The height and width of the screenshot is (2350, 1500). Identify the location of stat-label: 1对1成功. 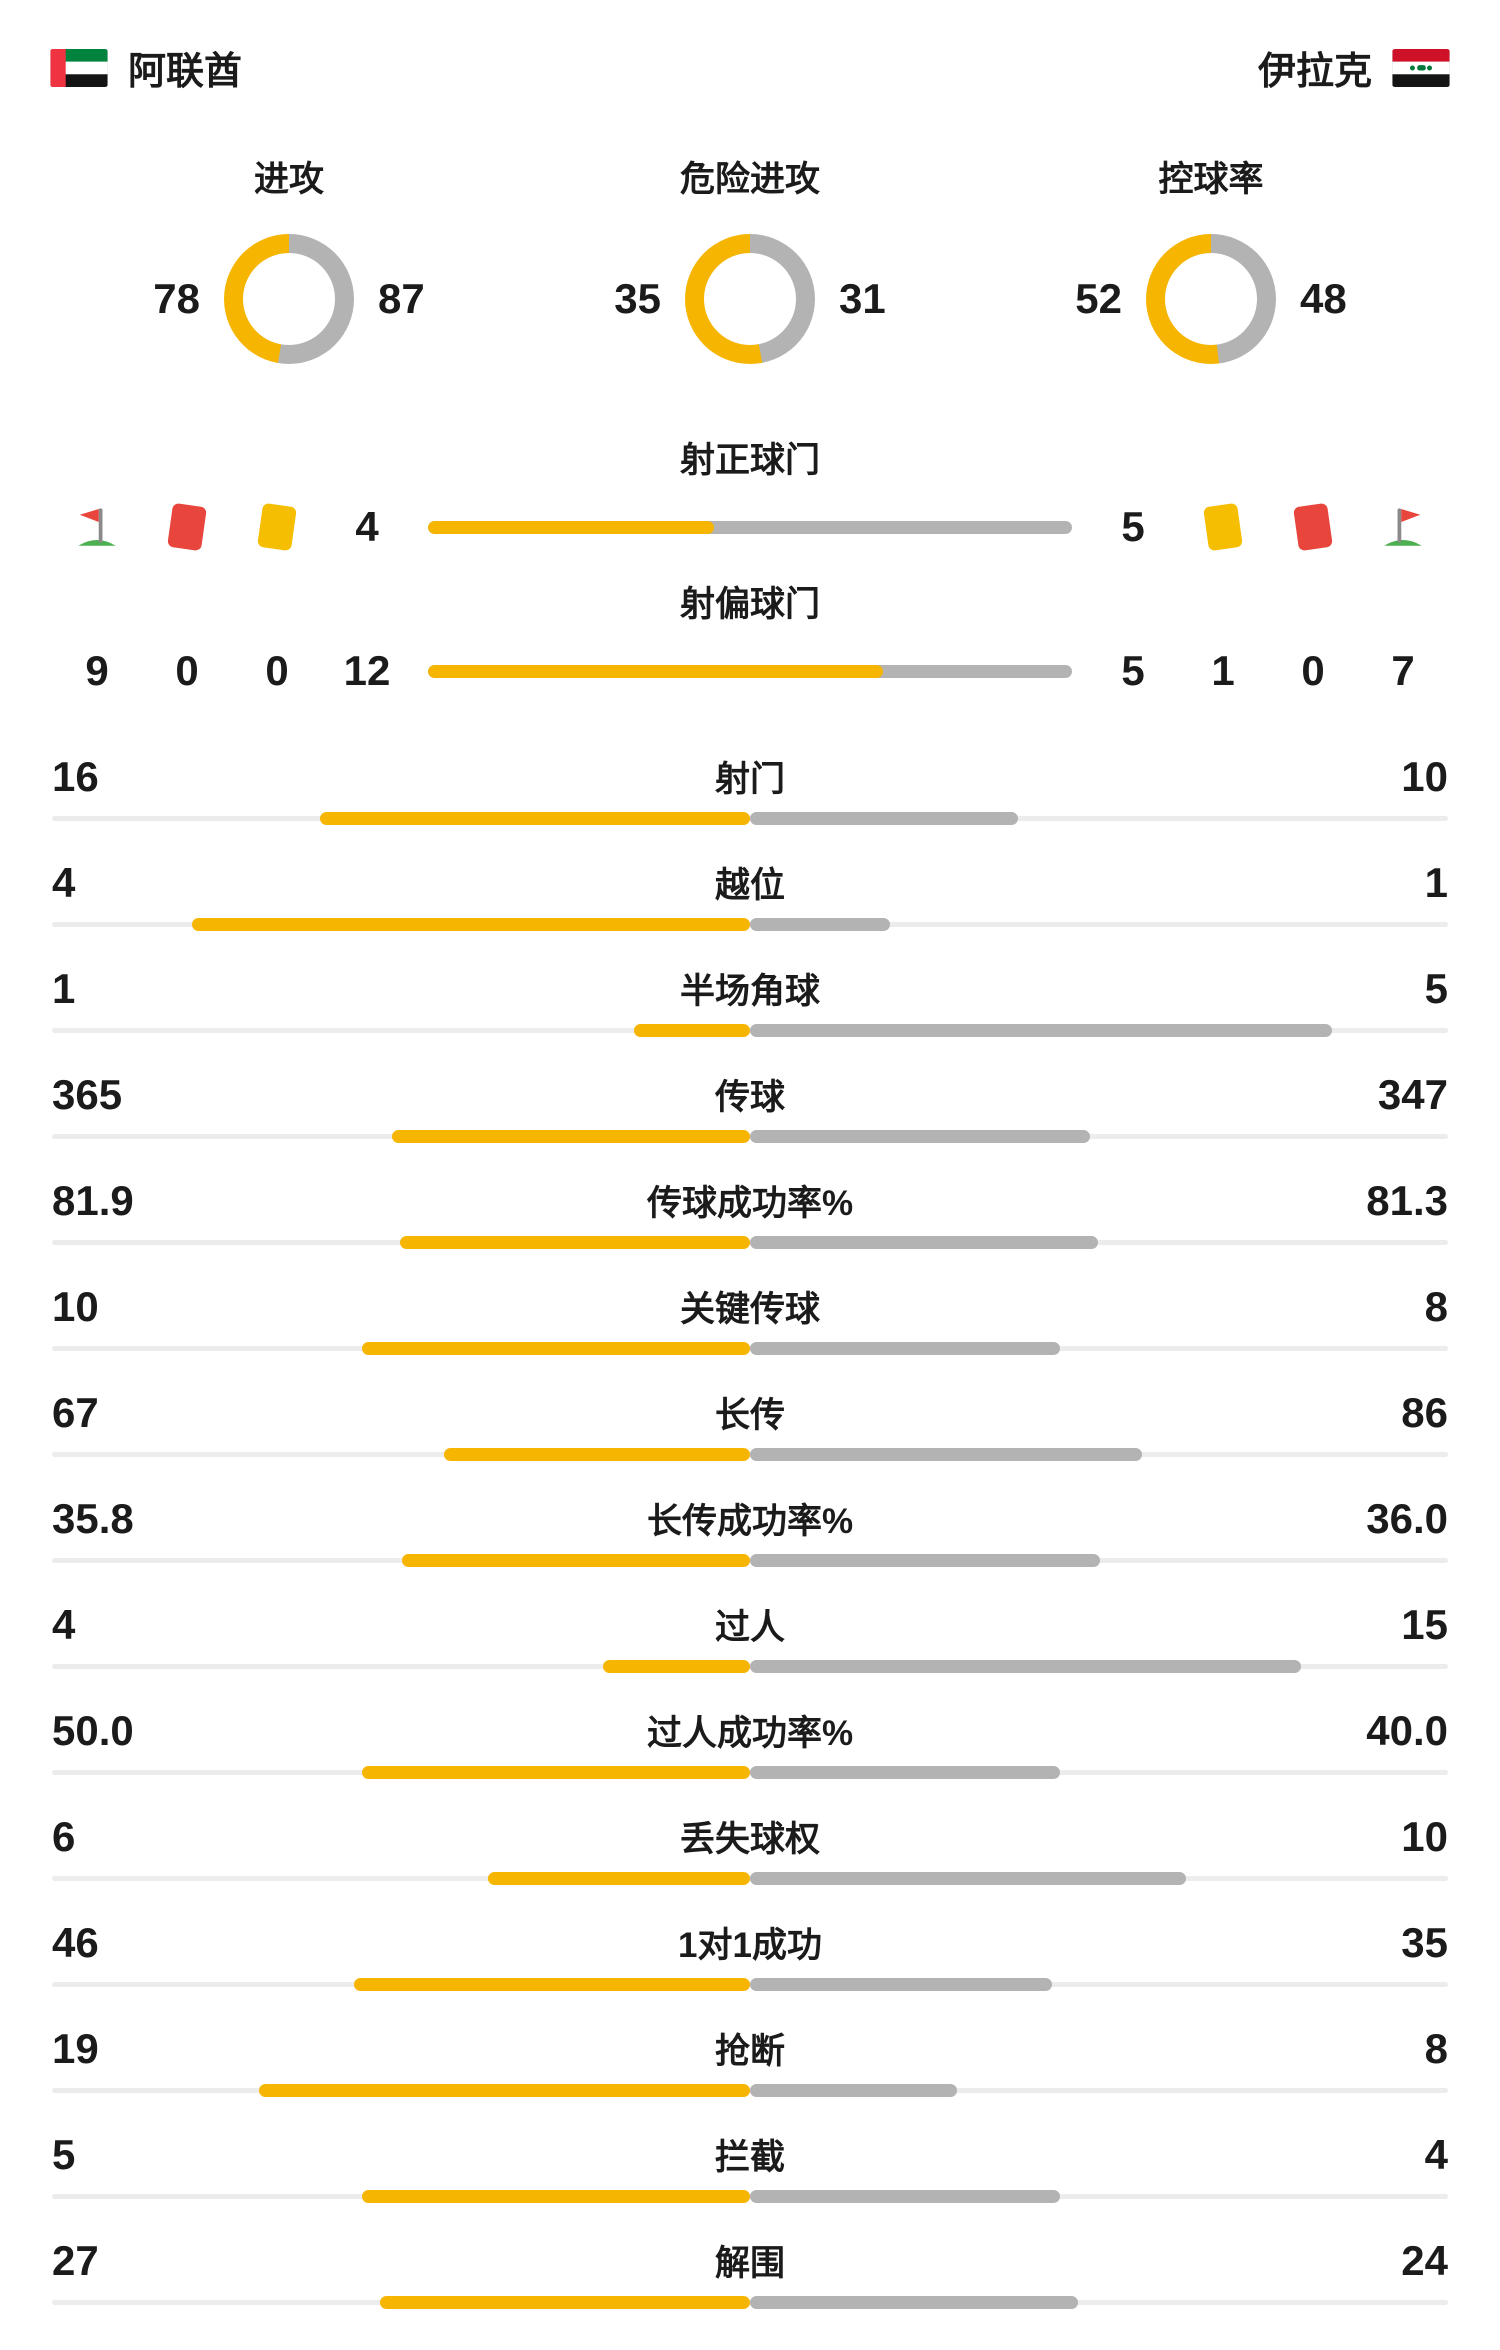
(750, 1945).